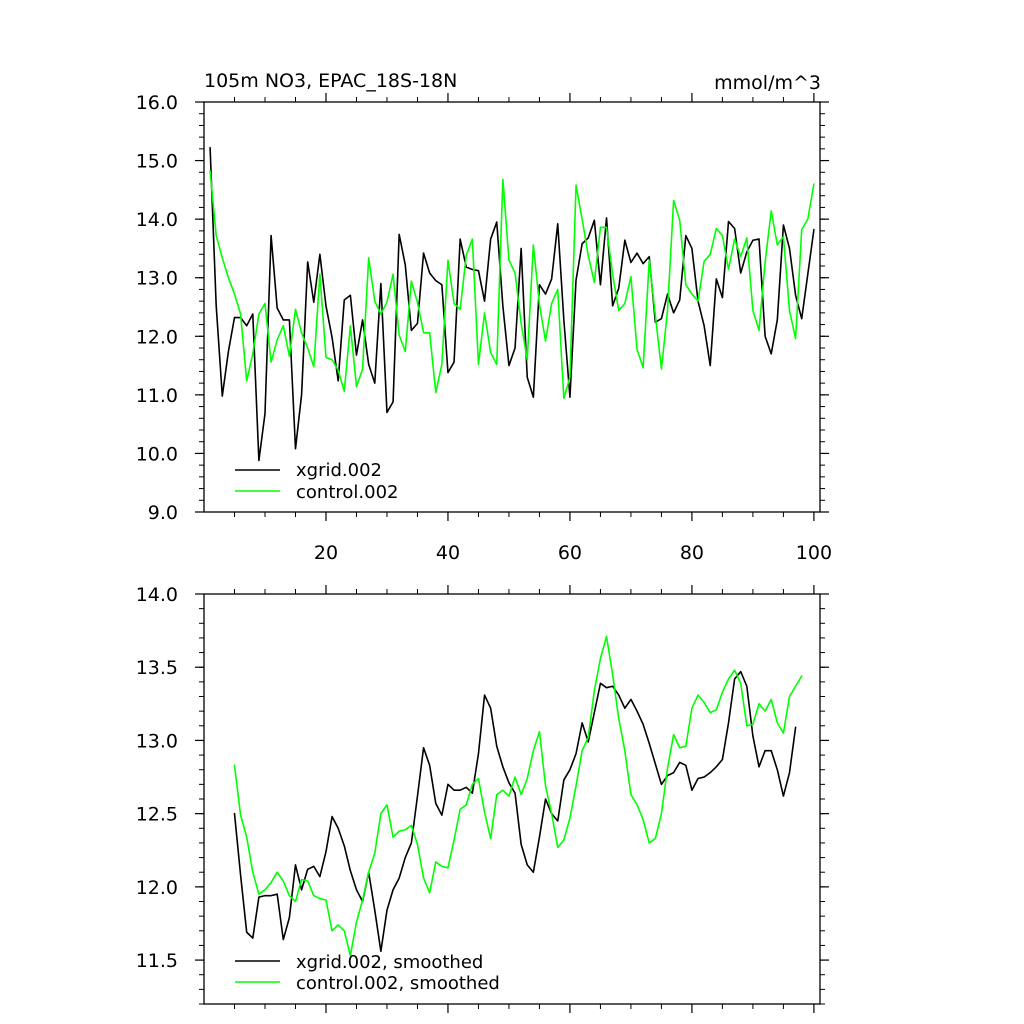  What do you see at coordinates (157, 595) in the screenshot?
I see `bottom-y-tick-label: 14.0` at bounding box center [157, 595].